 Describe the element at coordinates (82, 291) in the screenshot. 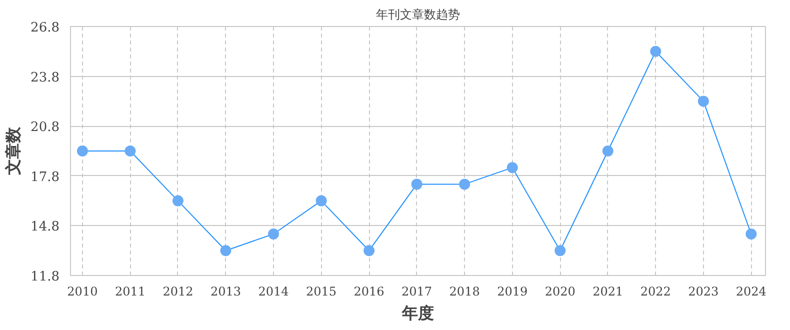

I see `x-tick-label: 2010` at that location.